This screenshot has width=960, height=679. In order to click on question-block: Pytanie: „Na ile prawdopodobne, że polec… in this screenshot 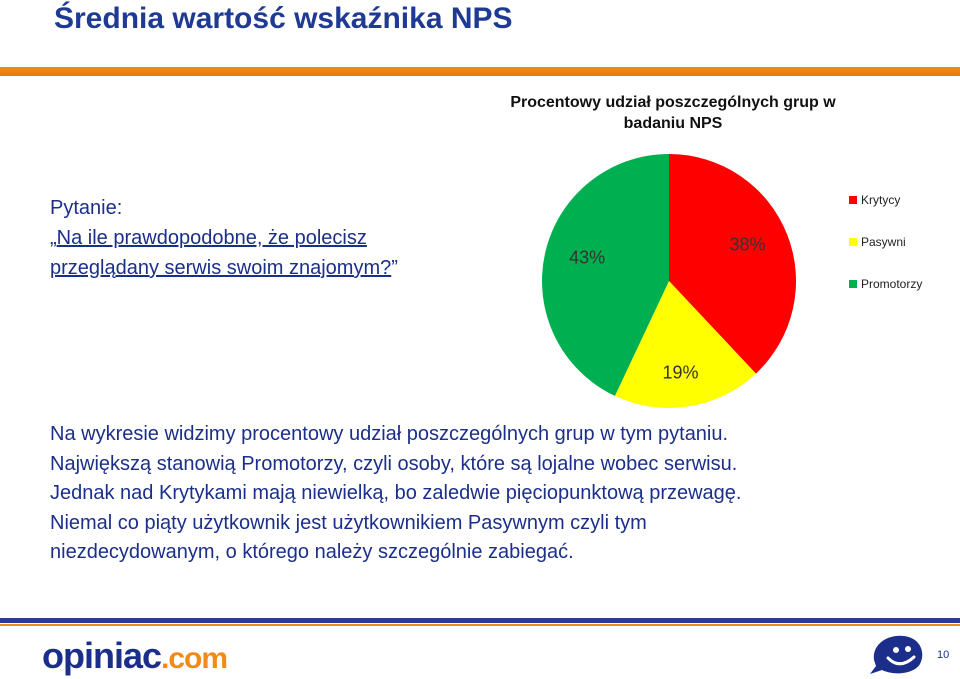, I will do `click(260, 238)`.